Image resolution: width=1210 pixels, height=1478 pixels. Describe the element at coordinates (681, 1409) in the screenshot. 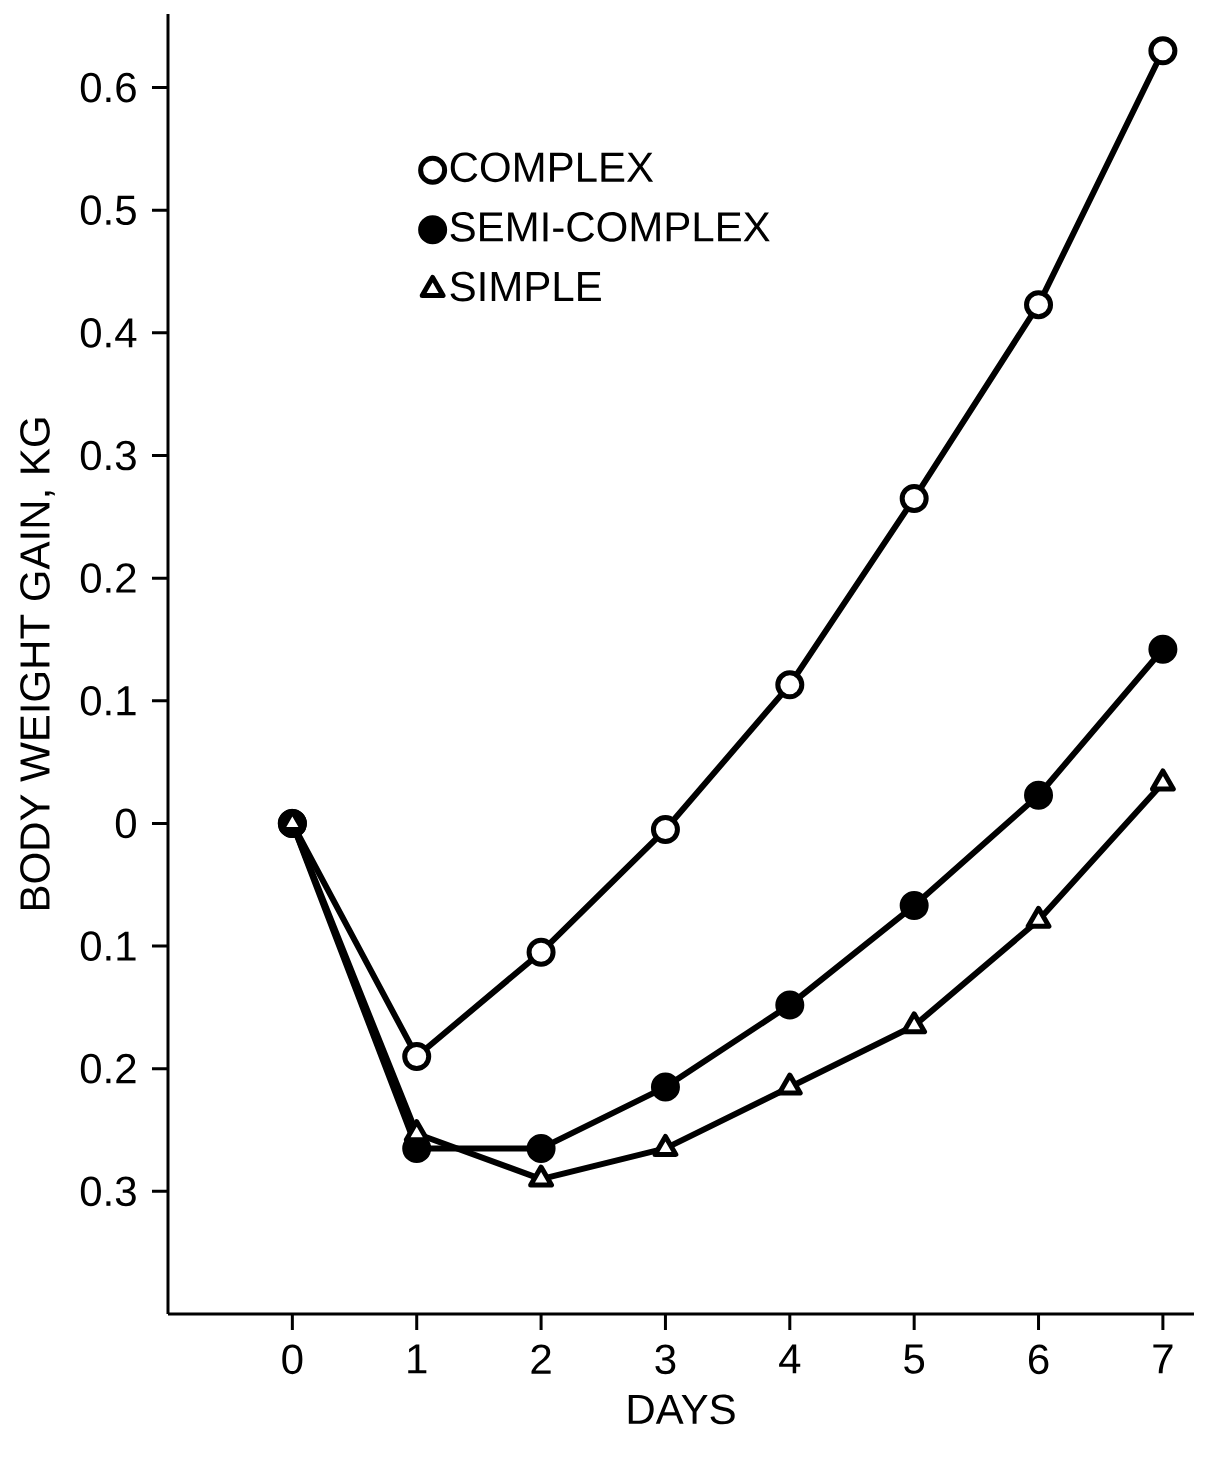

I see `x-axis-title: DAYS` at that location.